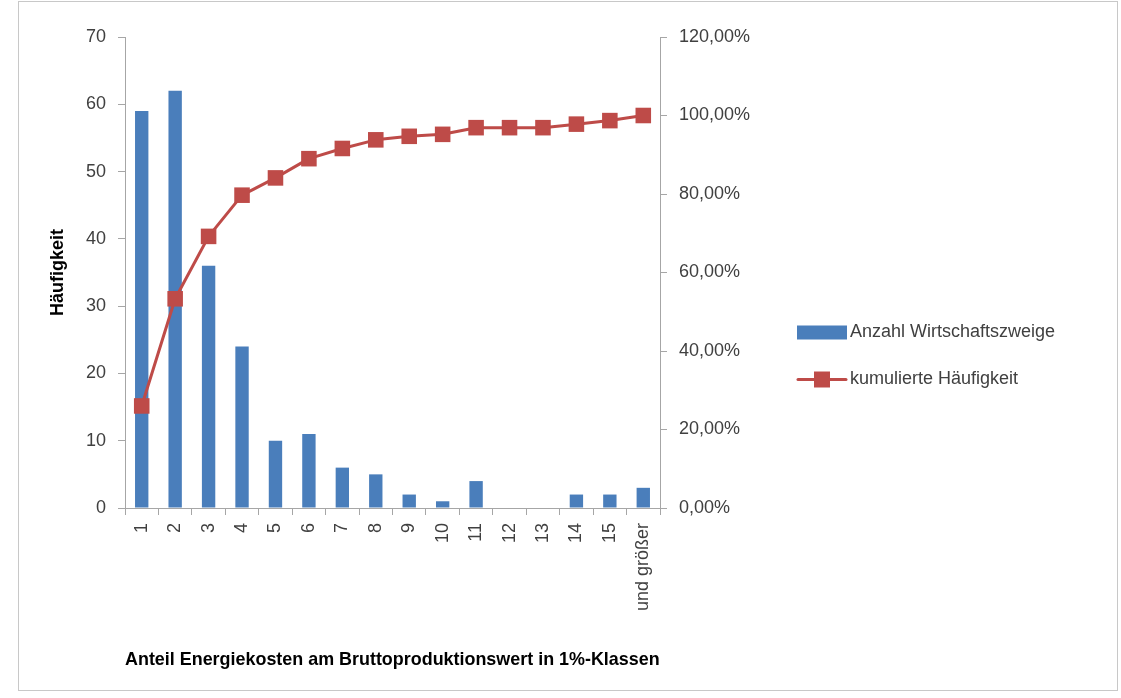 This screenshot has width=1121, height=698. I want to click on x-tick-label: 14, so click(575, 533).